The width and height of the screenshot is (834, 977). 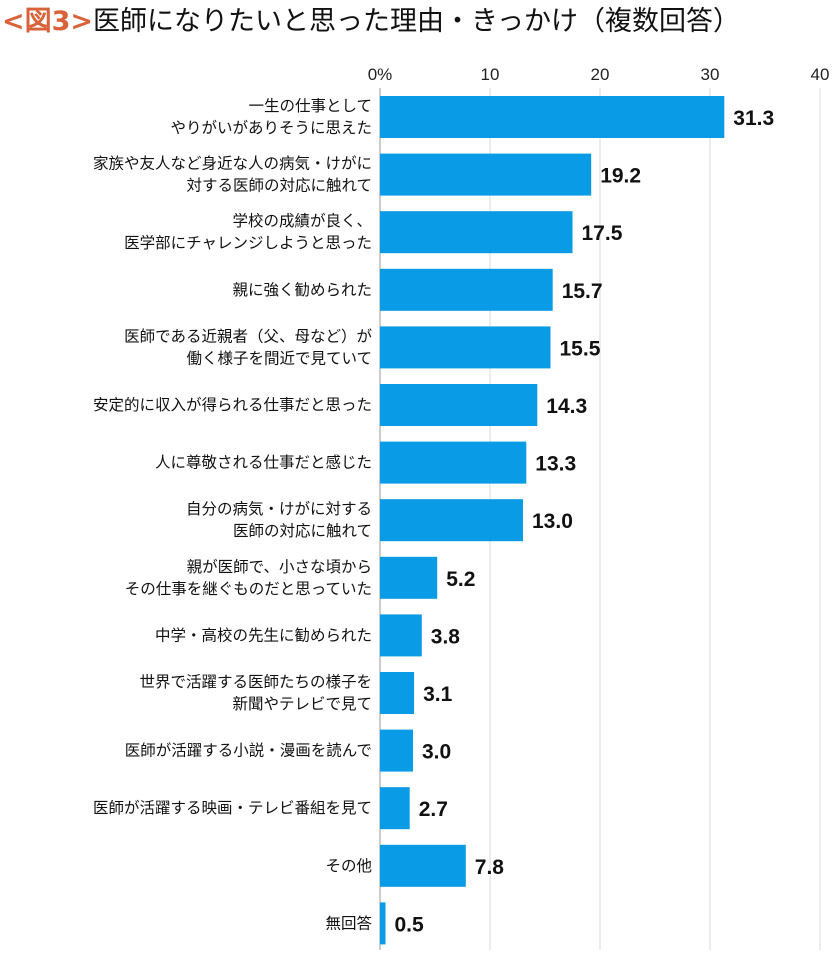 What do you see at coordinates (348, 866) in the screenshot?
I see `category-label: その他` at bounding box center [348, 866].